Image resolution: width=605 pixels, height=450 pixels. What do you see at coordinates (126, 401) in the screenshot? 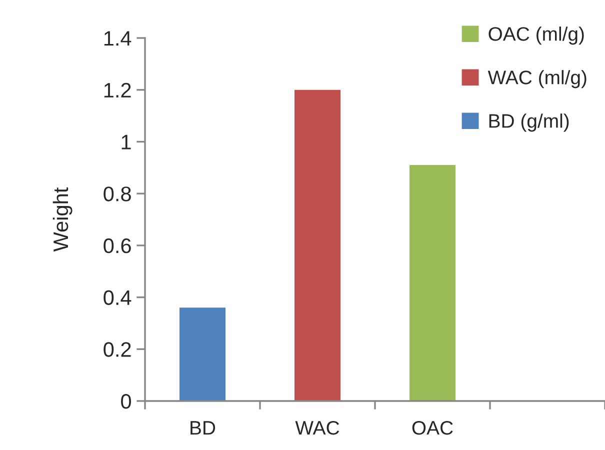
I see `y-tick-label: 0` at bounding box center [126, 401].